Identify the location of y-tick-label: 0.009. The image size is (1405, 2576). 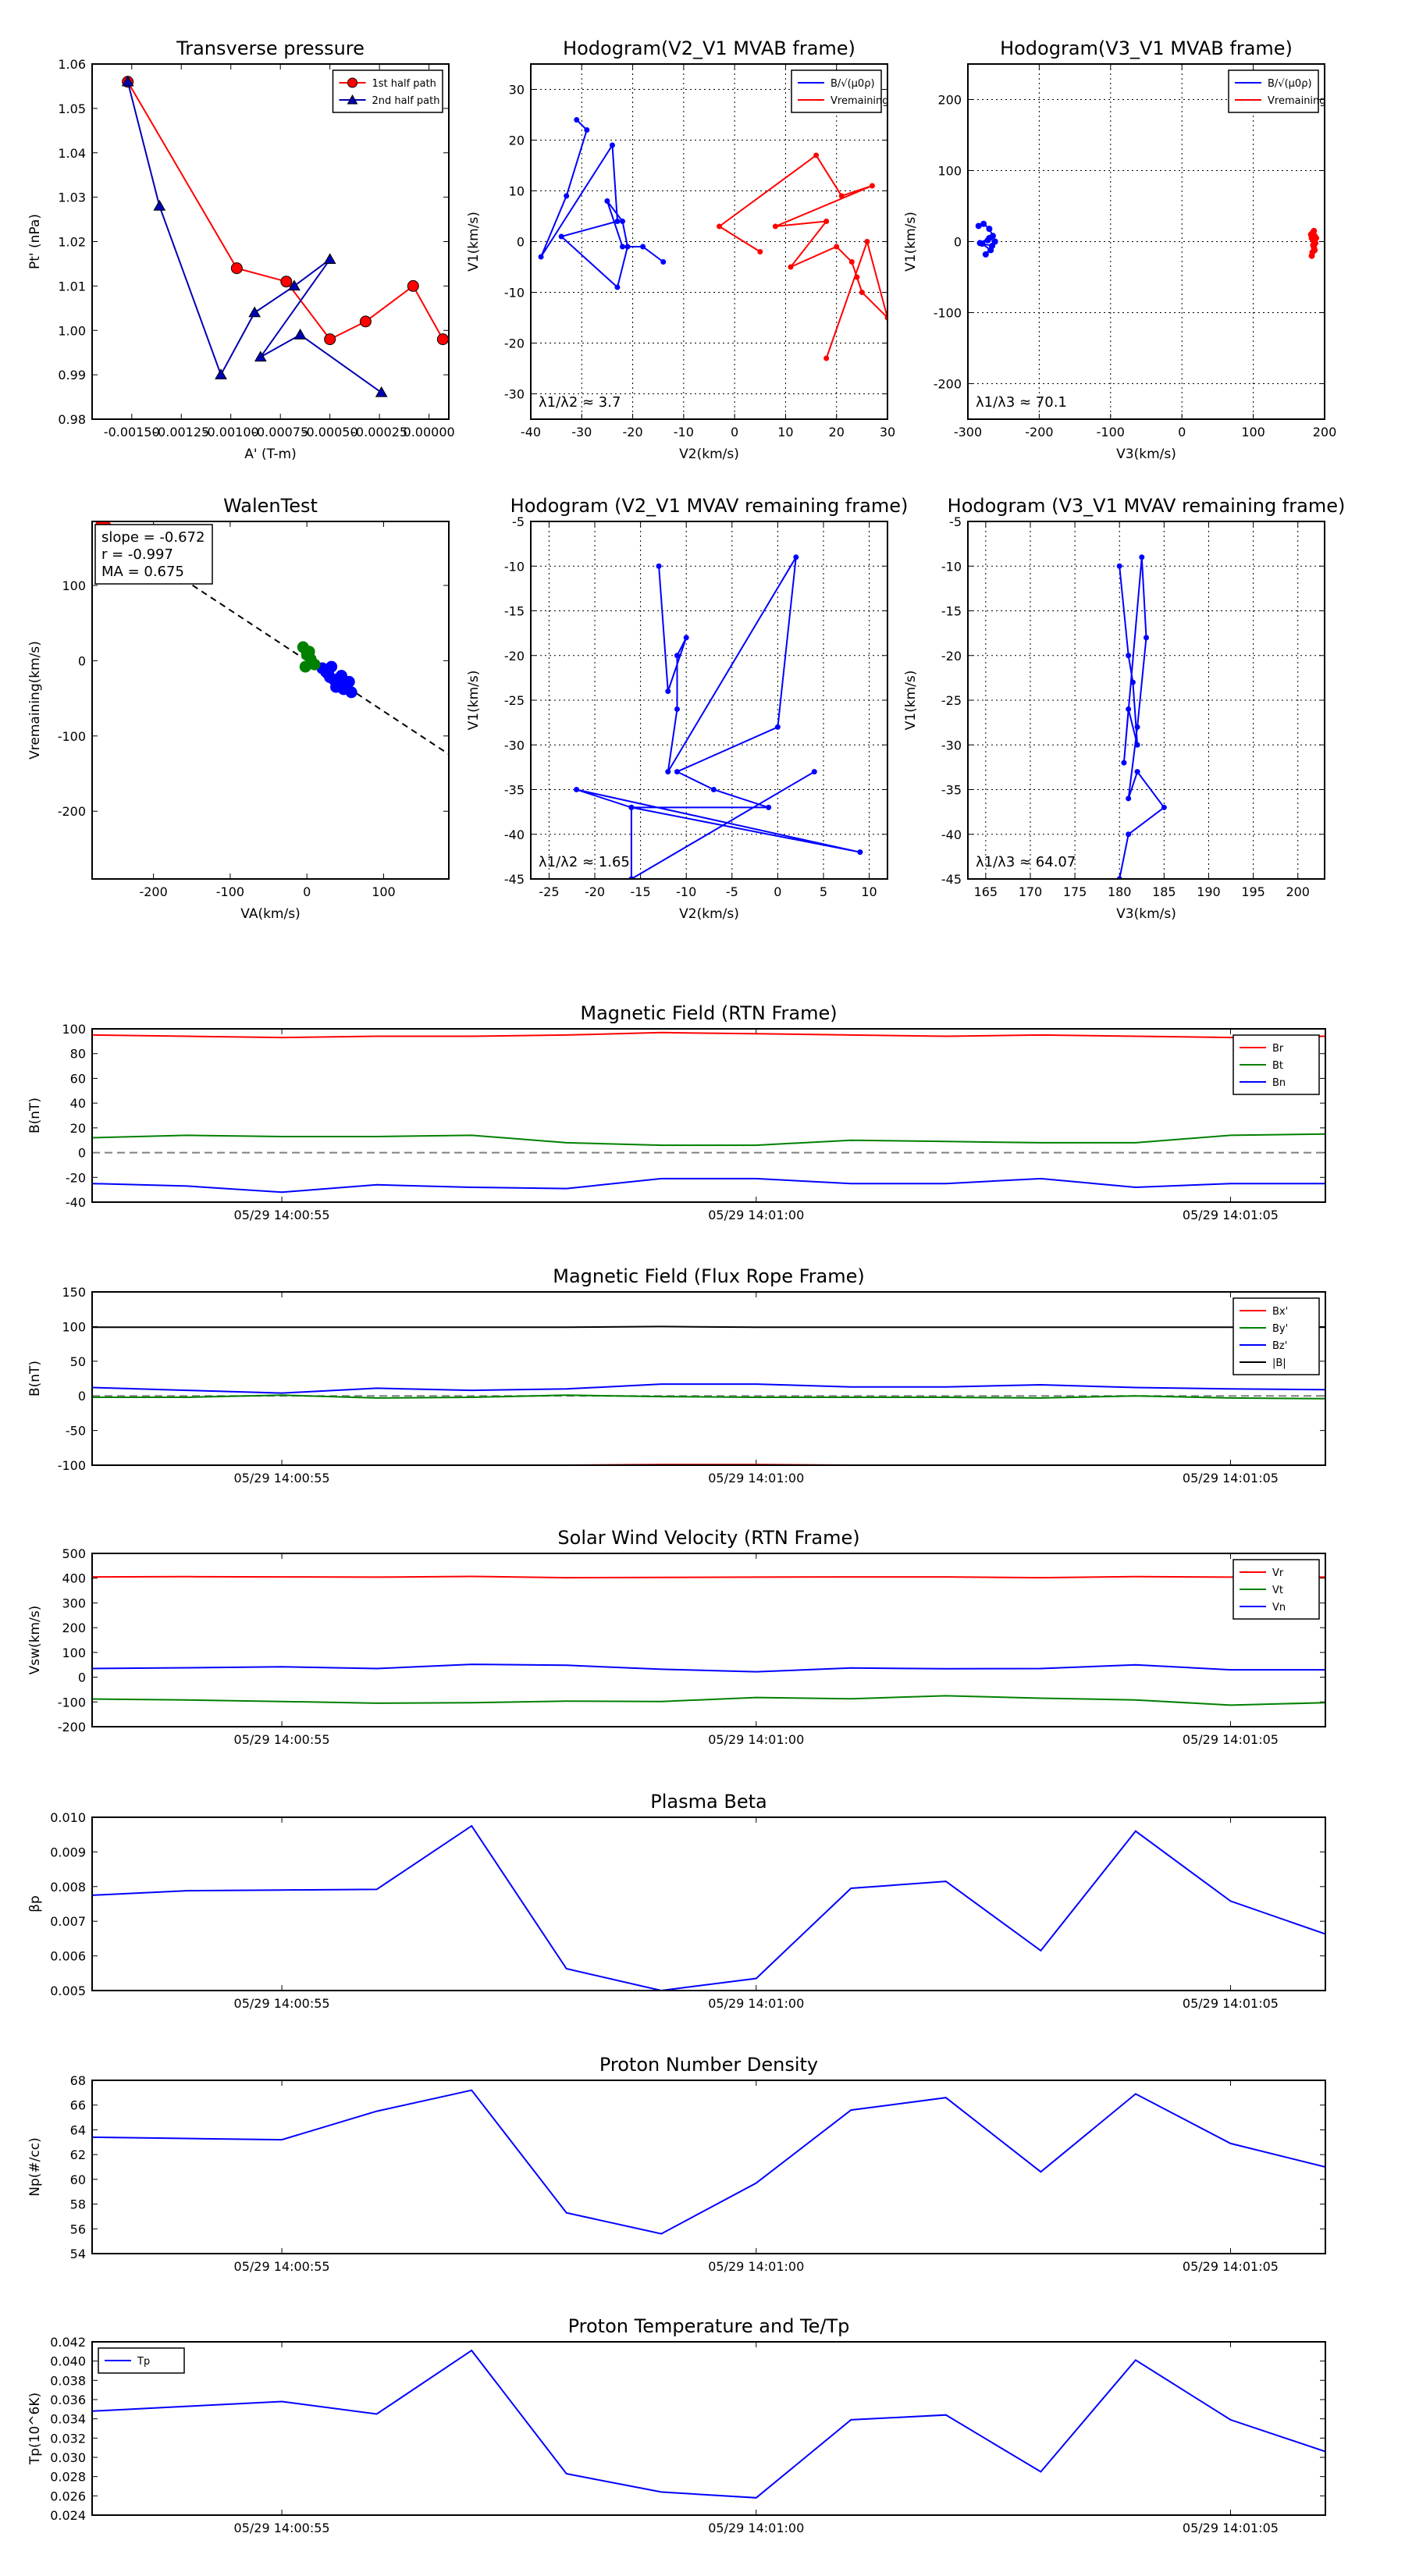
(68, 1852).